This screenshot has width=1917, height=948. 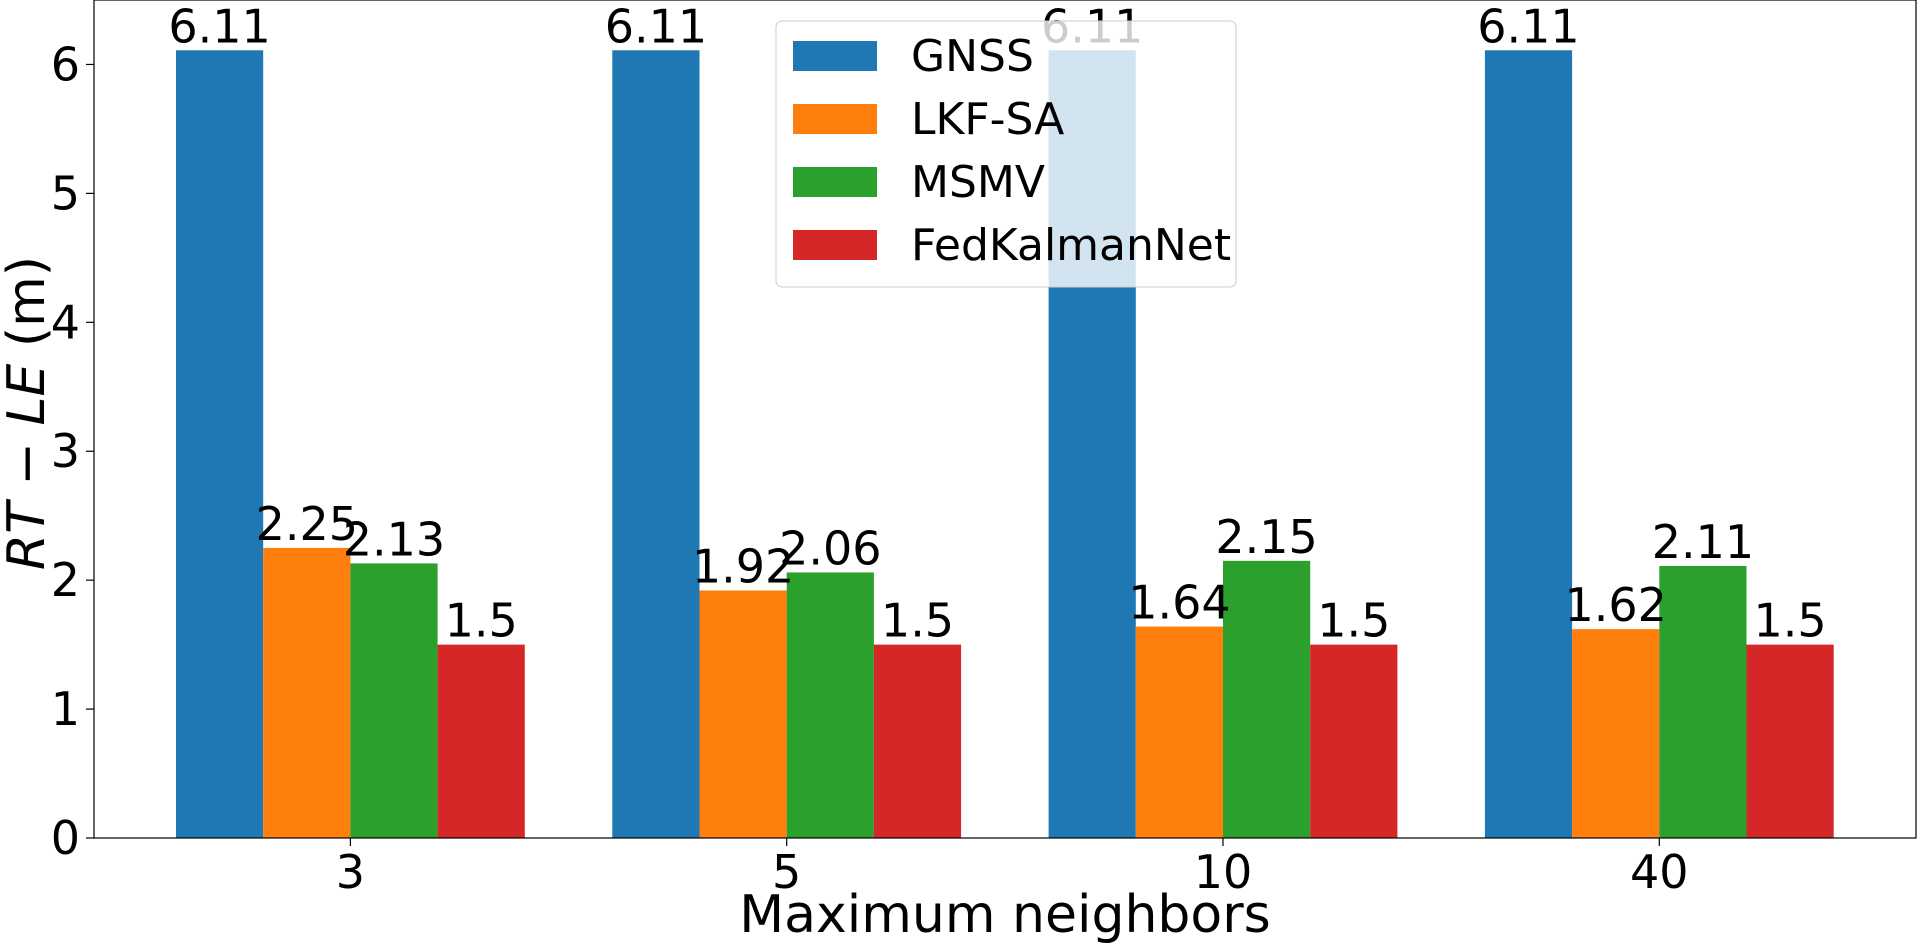 I want to click on x-axis: 3 5 10 40, so click(x=1012, y=868).